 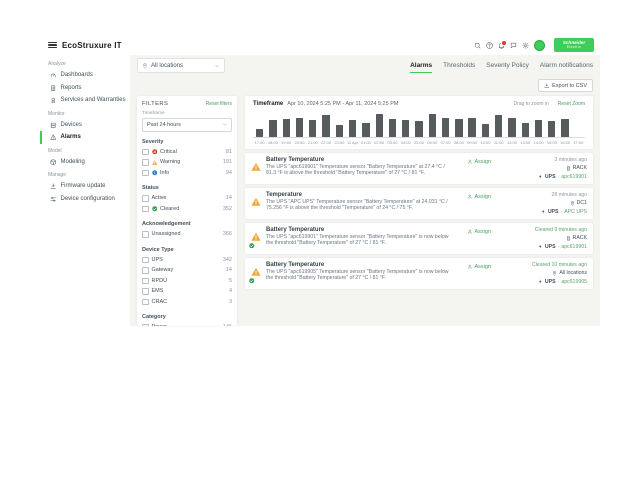 What do you see at coordinates (459, 65) in the screenshot?
I see `tab-thresholds: Thresholds` at bounding box center [459, 65].